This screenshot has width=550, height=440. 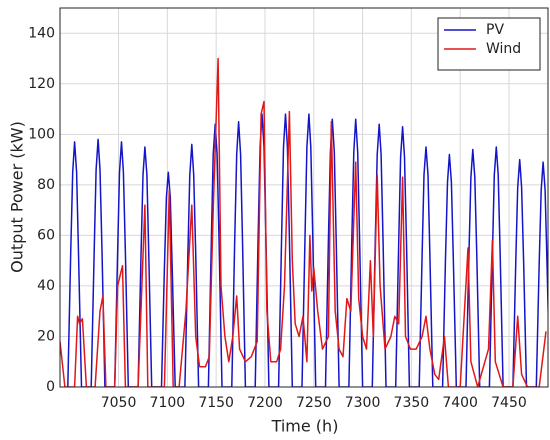 I want to click on x-axis-label: Time (h), so click(x=305, y=426).